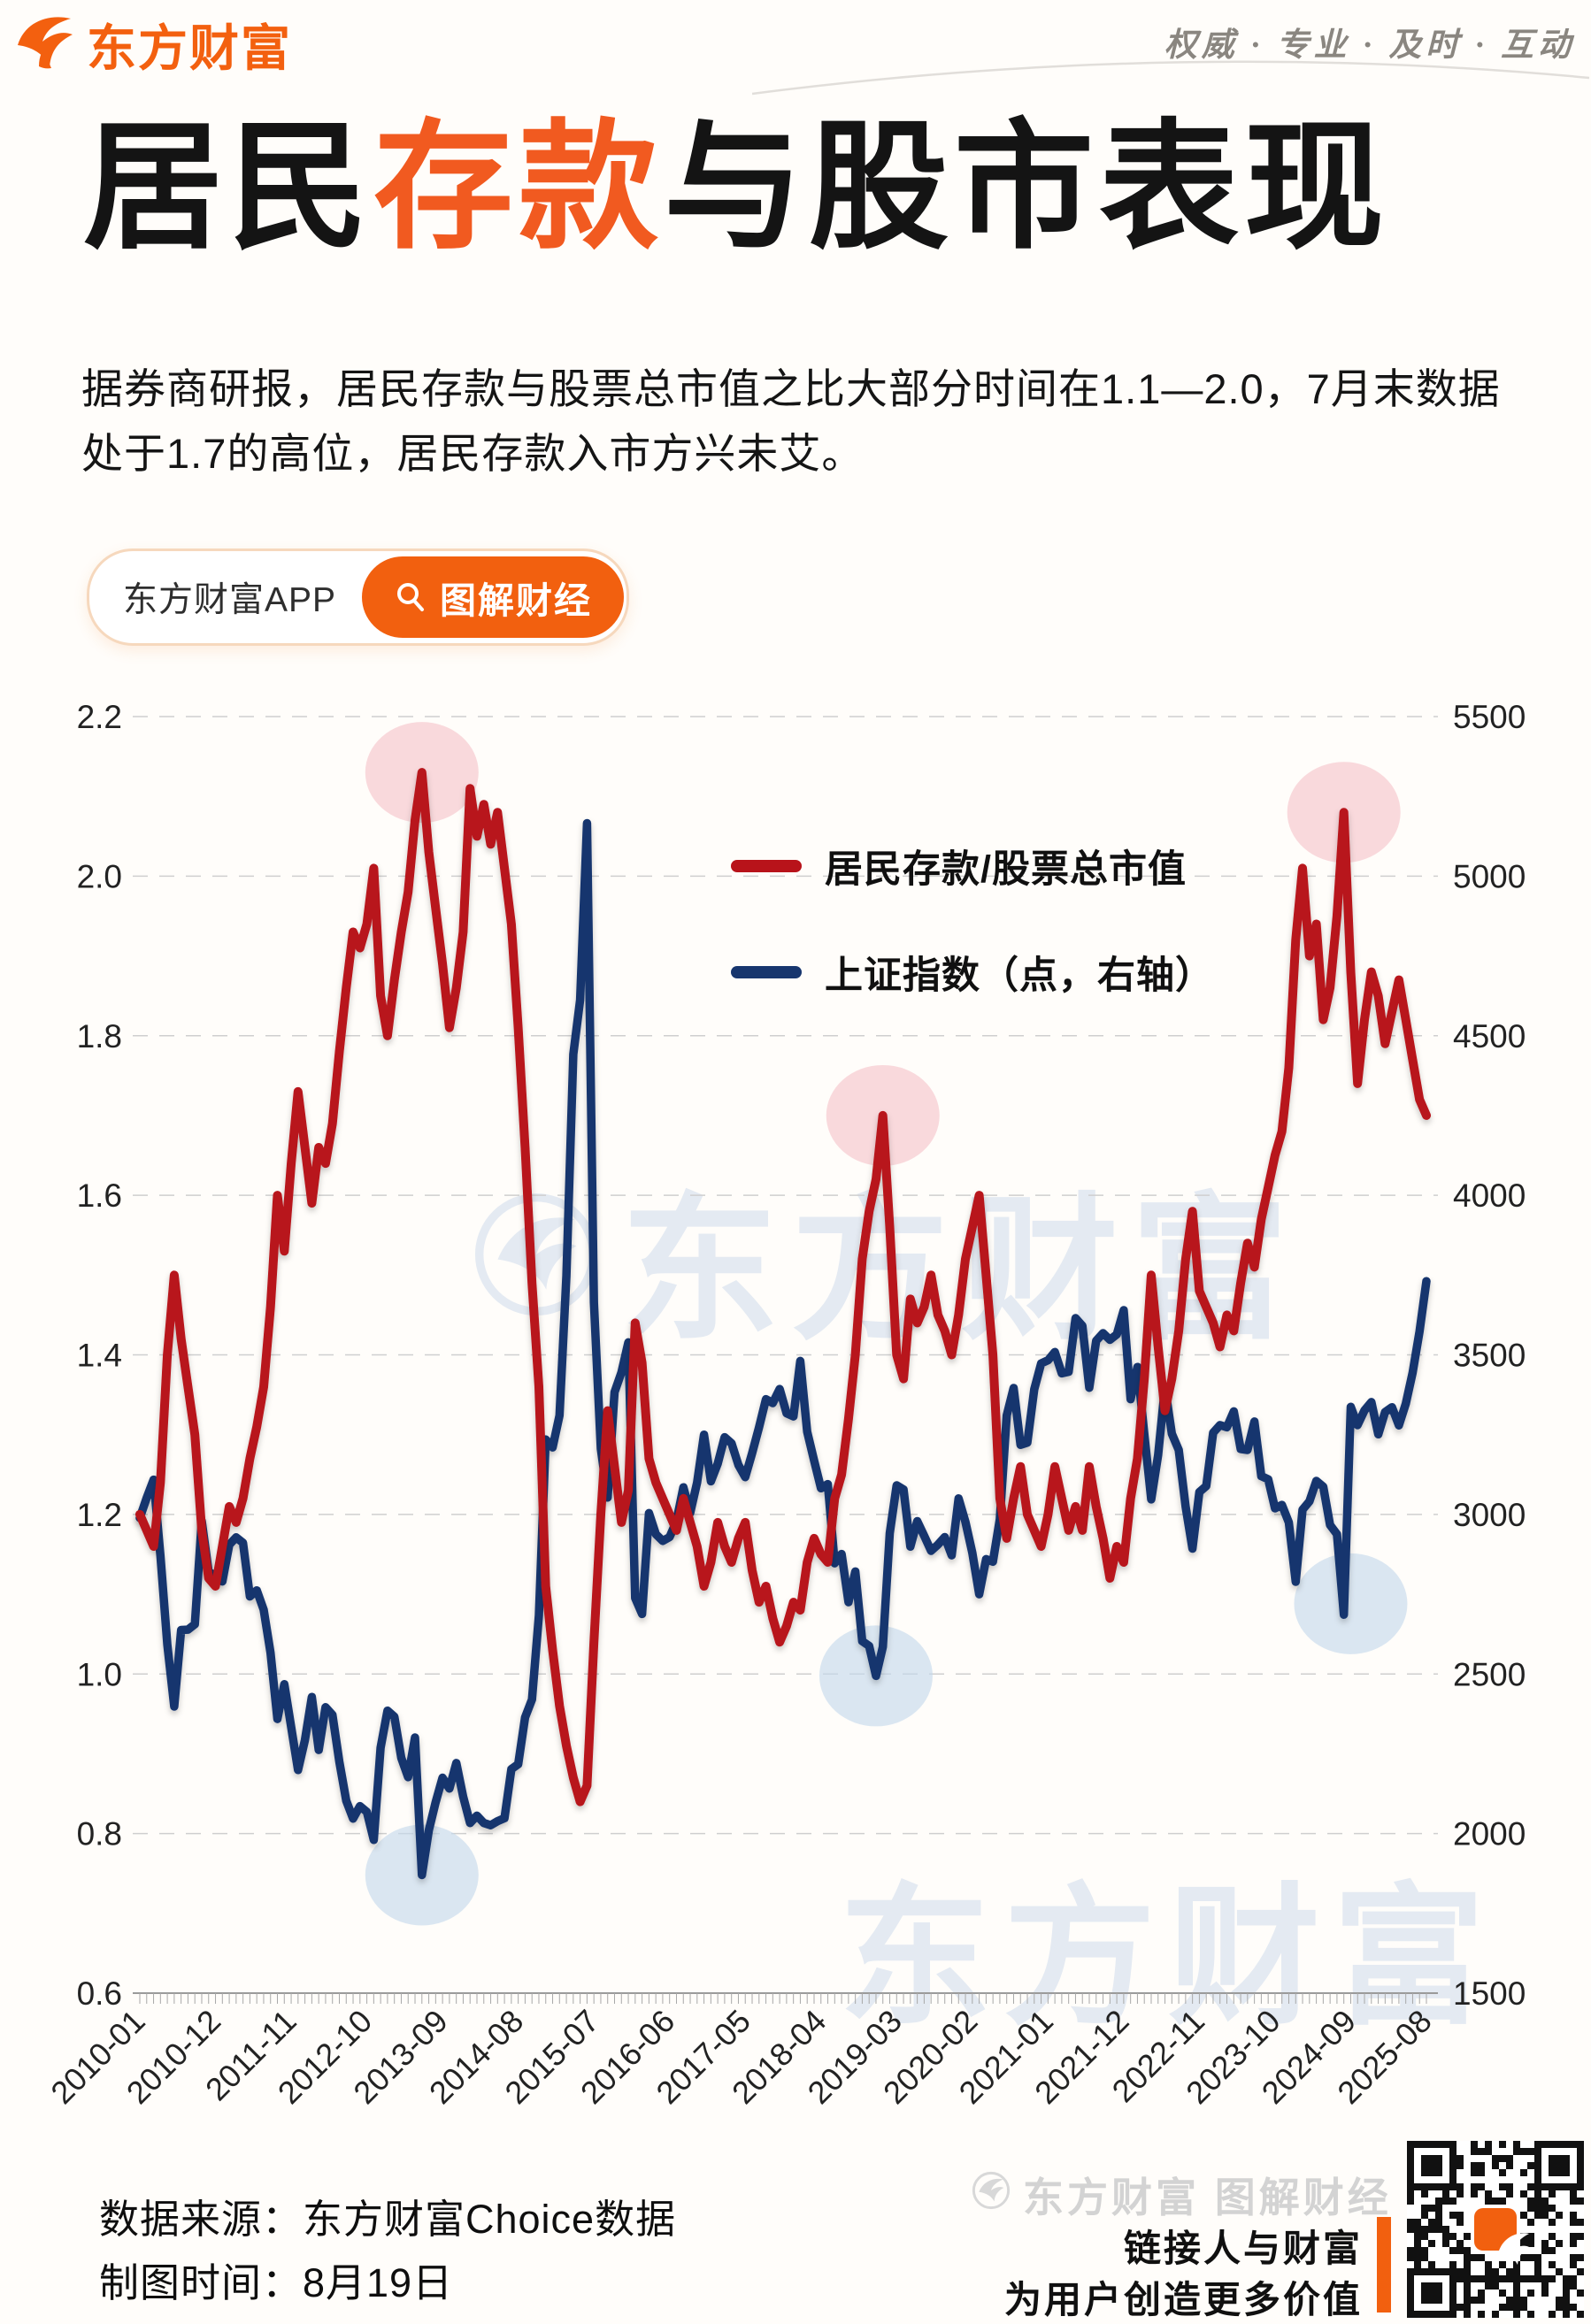  I want to click on svg-text: 1.8, so click(99, 1036).